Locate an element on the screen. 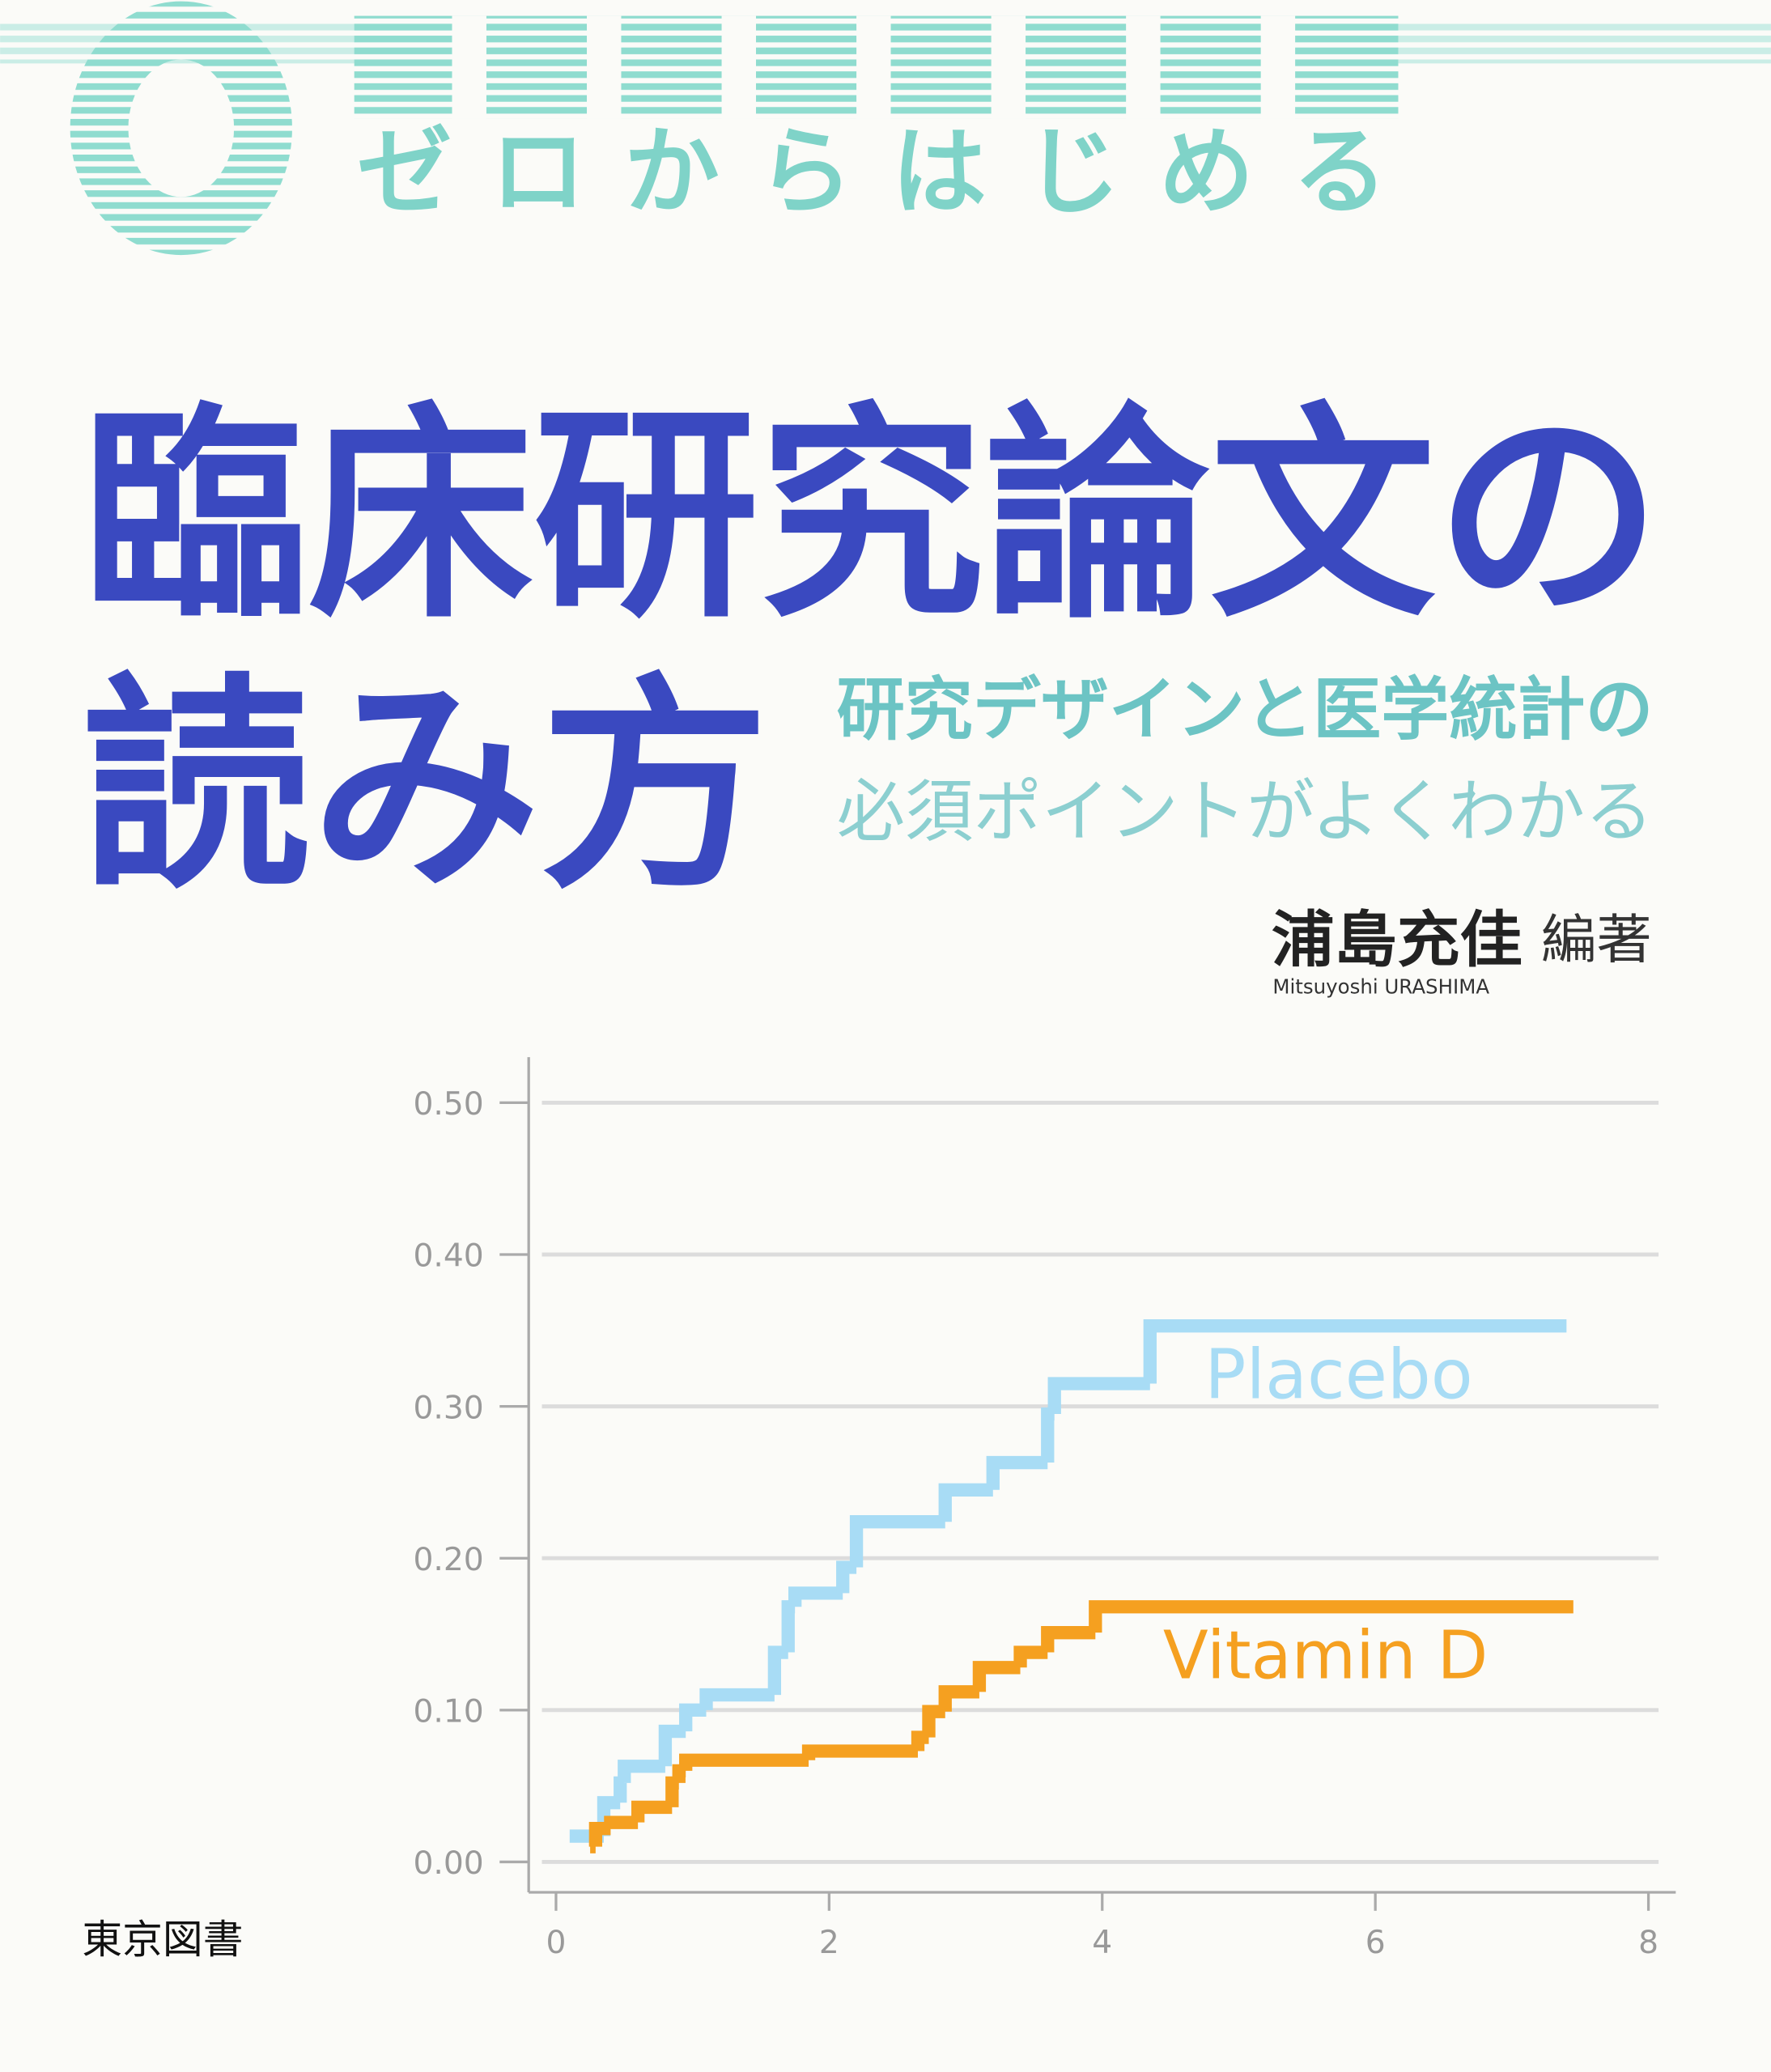 The image size is (1771, 2072). y-tick-label: 0.40 is located at coordinates (448, 1256).